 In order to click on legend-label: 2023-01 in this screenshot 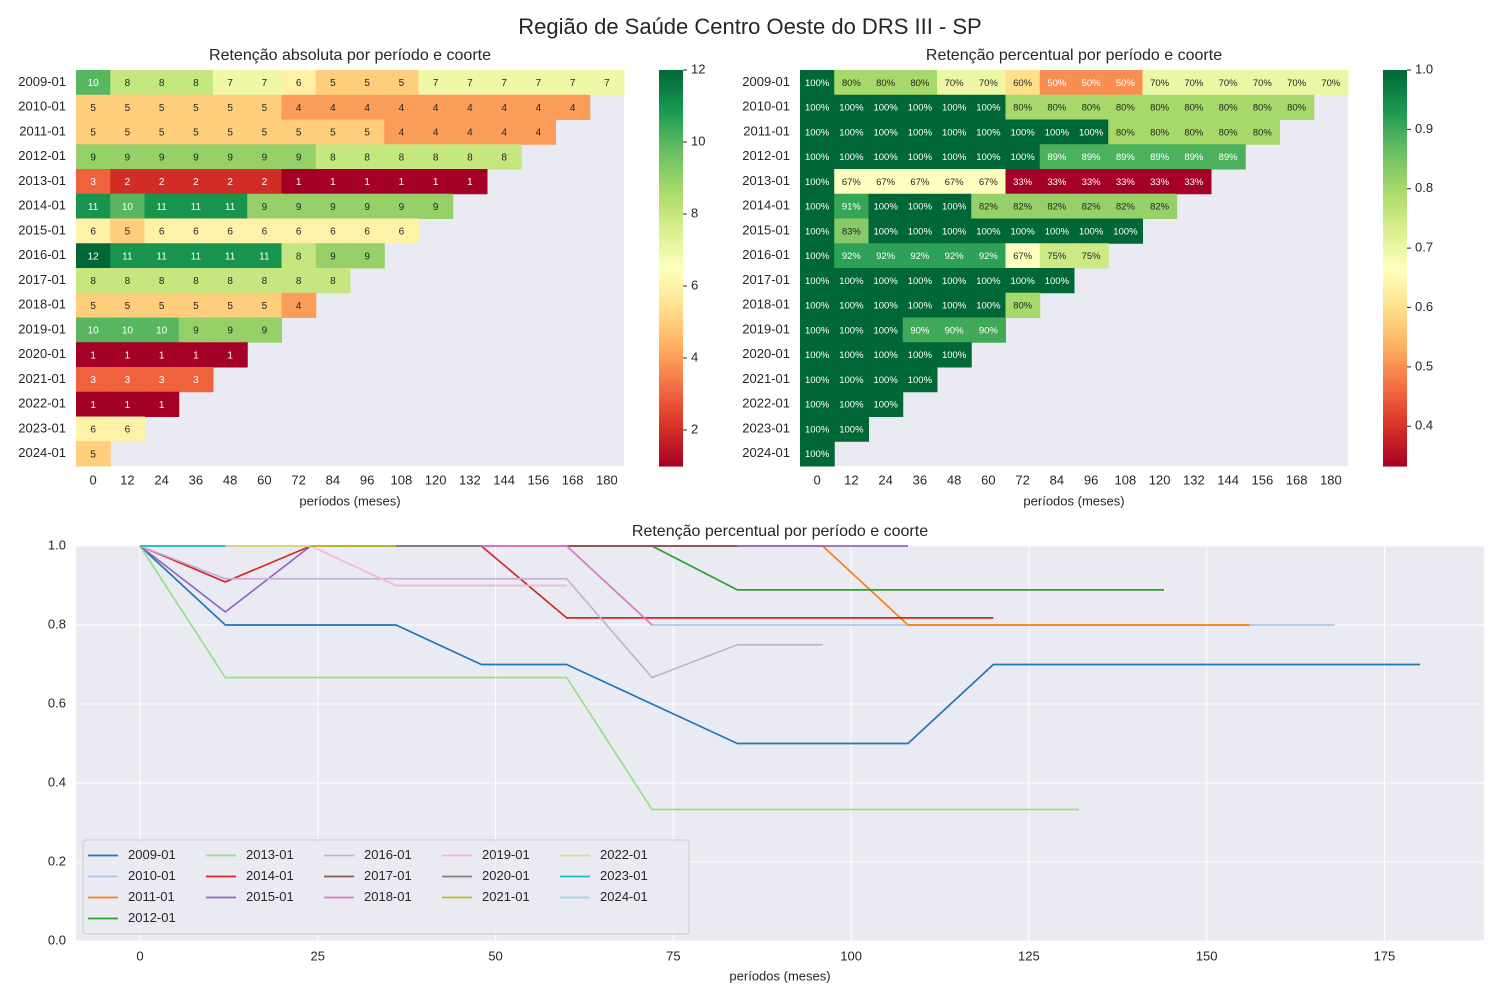, I will do `click(624, 875)`.